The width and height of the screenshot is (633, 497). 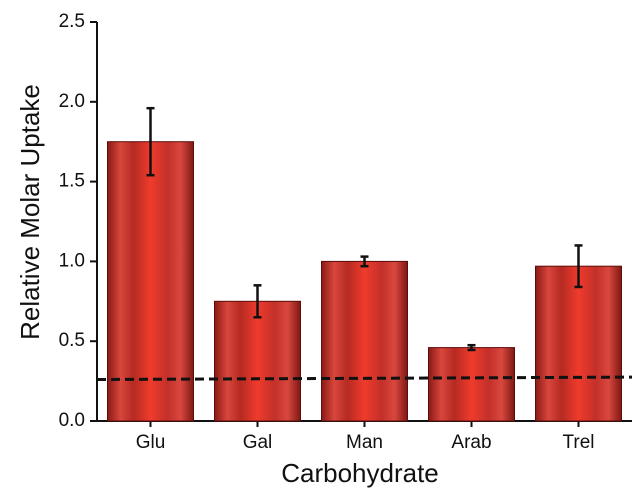 What do you see at coordinates (471, 442) in the screenshot?
I see `x-tick-label: Arab` at bounding box center [471, 442].